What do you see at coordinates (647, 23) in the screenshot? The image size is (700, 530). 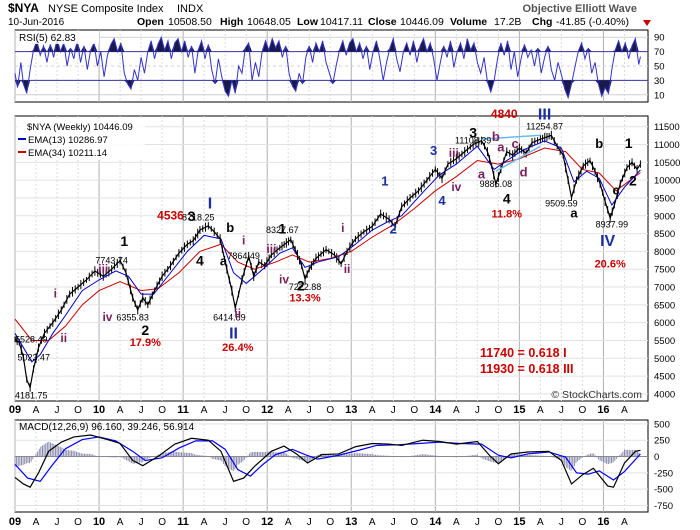 I see `down-arrow-icon` at bounding box center [647, 23].